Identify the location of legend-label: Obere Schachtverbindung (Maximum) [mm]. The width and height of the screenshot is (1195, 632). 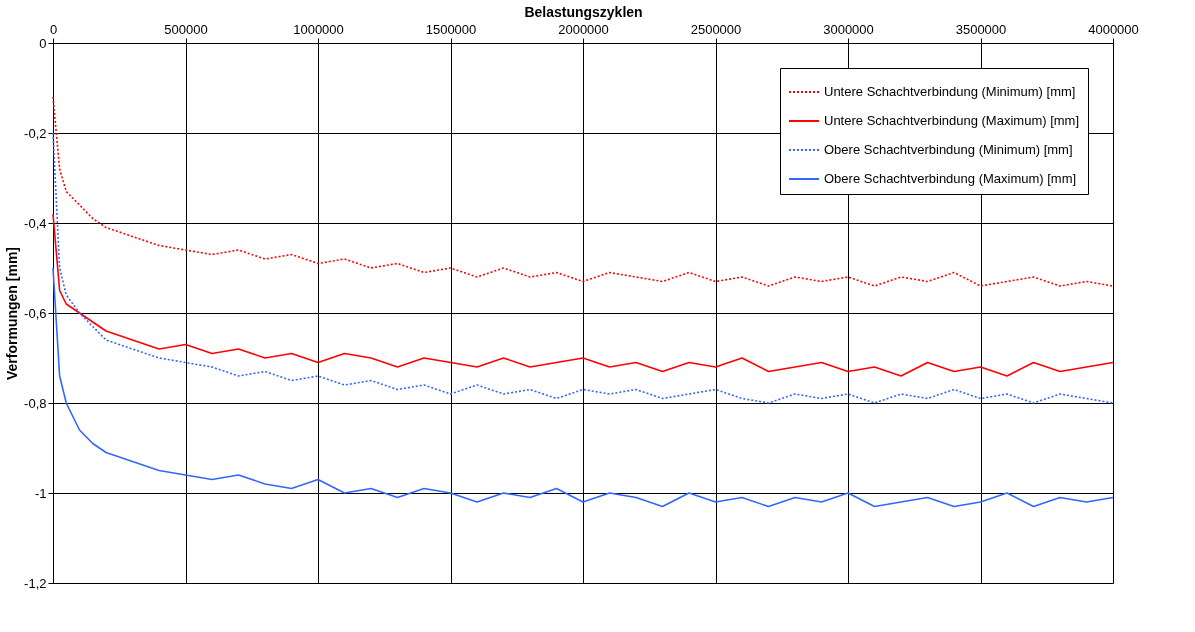
(950, 178).